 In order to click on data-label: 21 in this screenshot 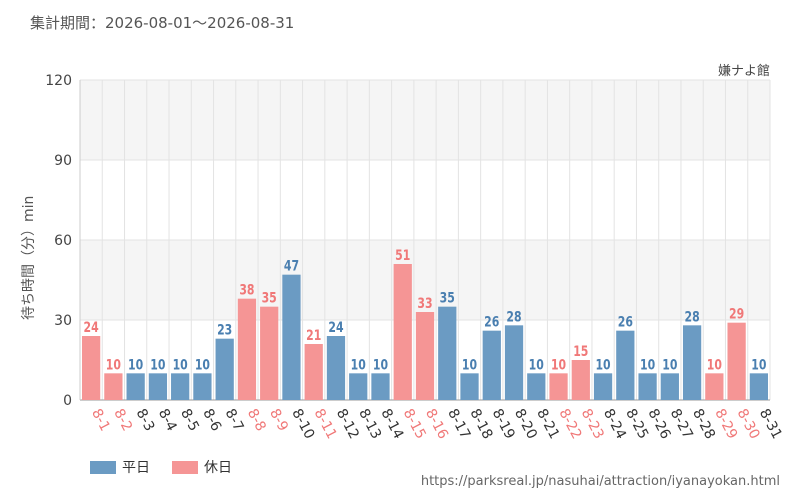, I will do `click(313, 335)`.